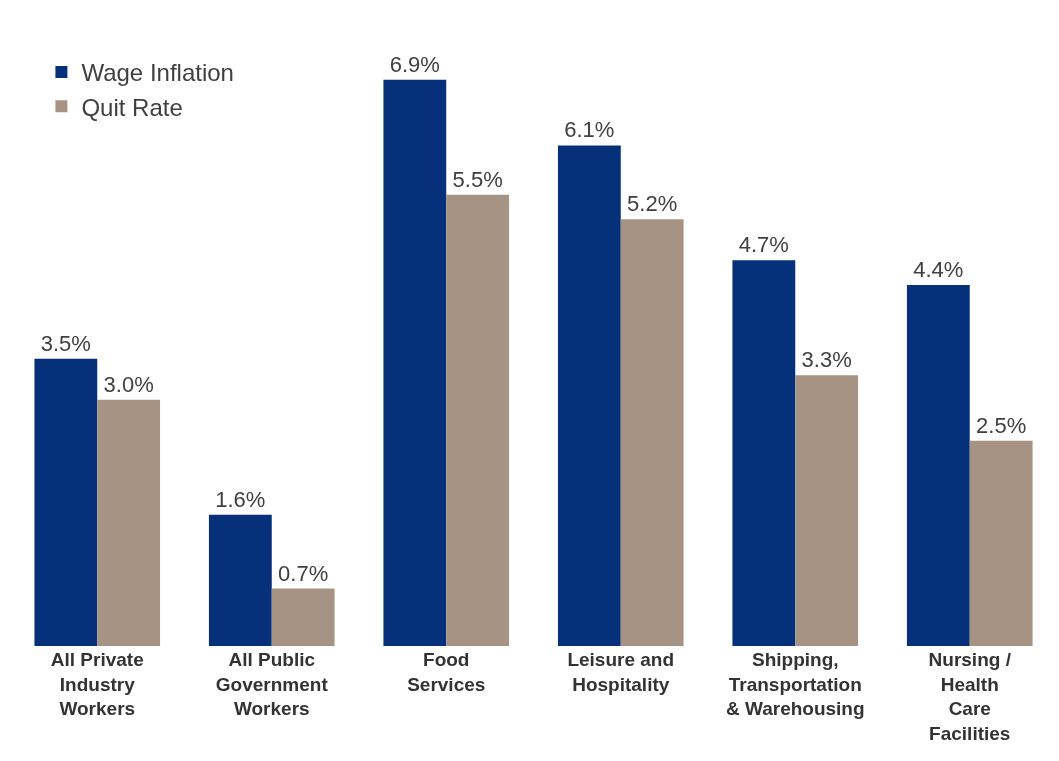 Image resolution: width=1059 pixels, height=761 pixels. Describe the element at coordinates (272, 684) in the screenshot. I see `x-tick-label: All Public Government Workers` at that location.